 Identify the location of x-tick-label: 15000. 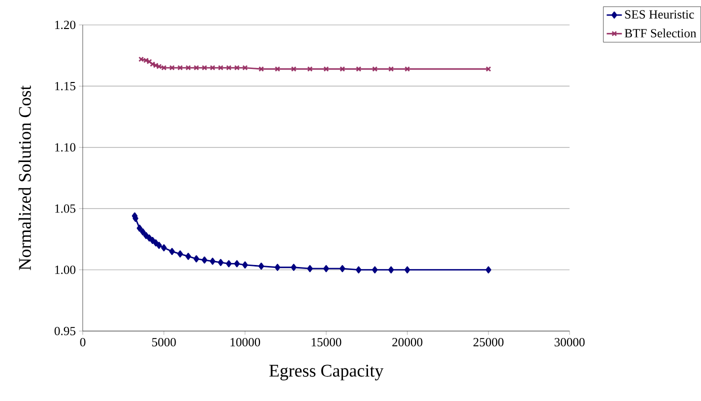
(327, 342).